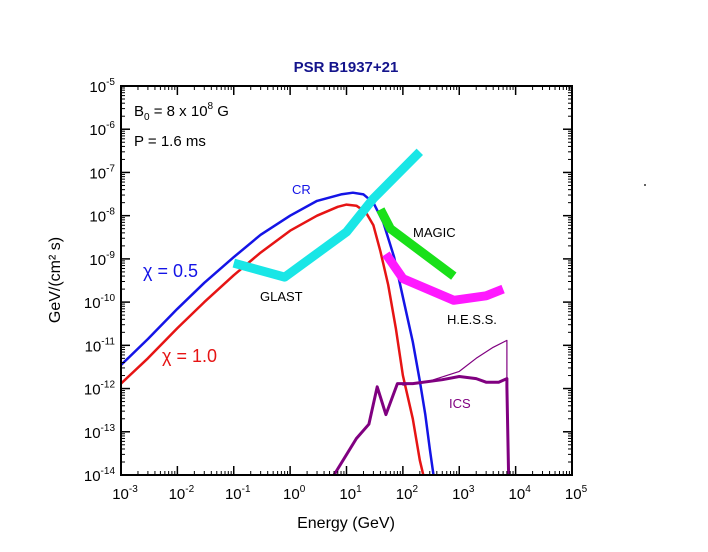  What do you see at coordinates (125, 493) in the screenshot?
I see `x-tick-label: 10⁻³` at bounding box center [125, 493].